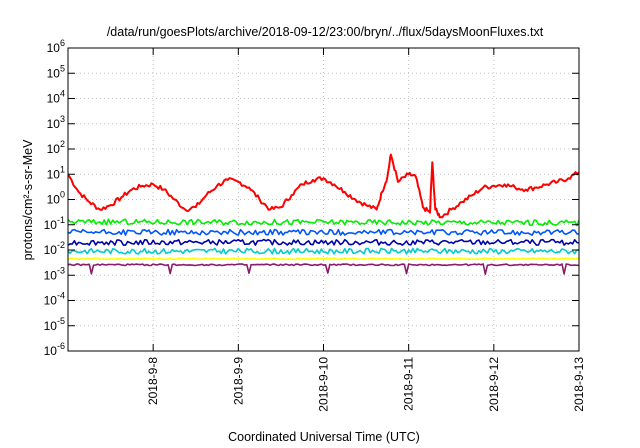 Image resolution: width=640 pixels, height=448 pixels. Describe the element at coordinates (56, 147) in the screenshot. I see `y-tick-label: 10²` at that location.